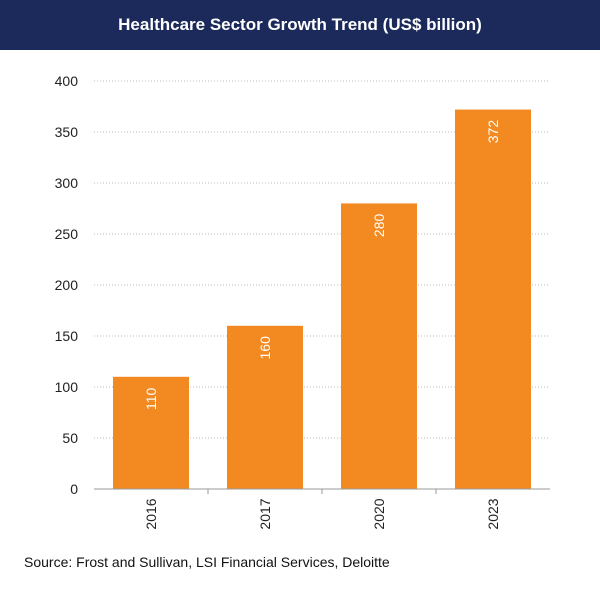 This screenshot has height=604, width=600. Describe the element at coordinates (67, 234) in the screenshot. I see `y-tick-label-250: 250` at that location.